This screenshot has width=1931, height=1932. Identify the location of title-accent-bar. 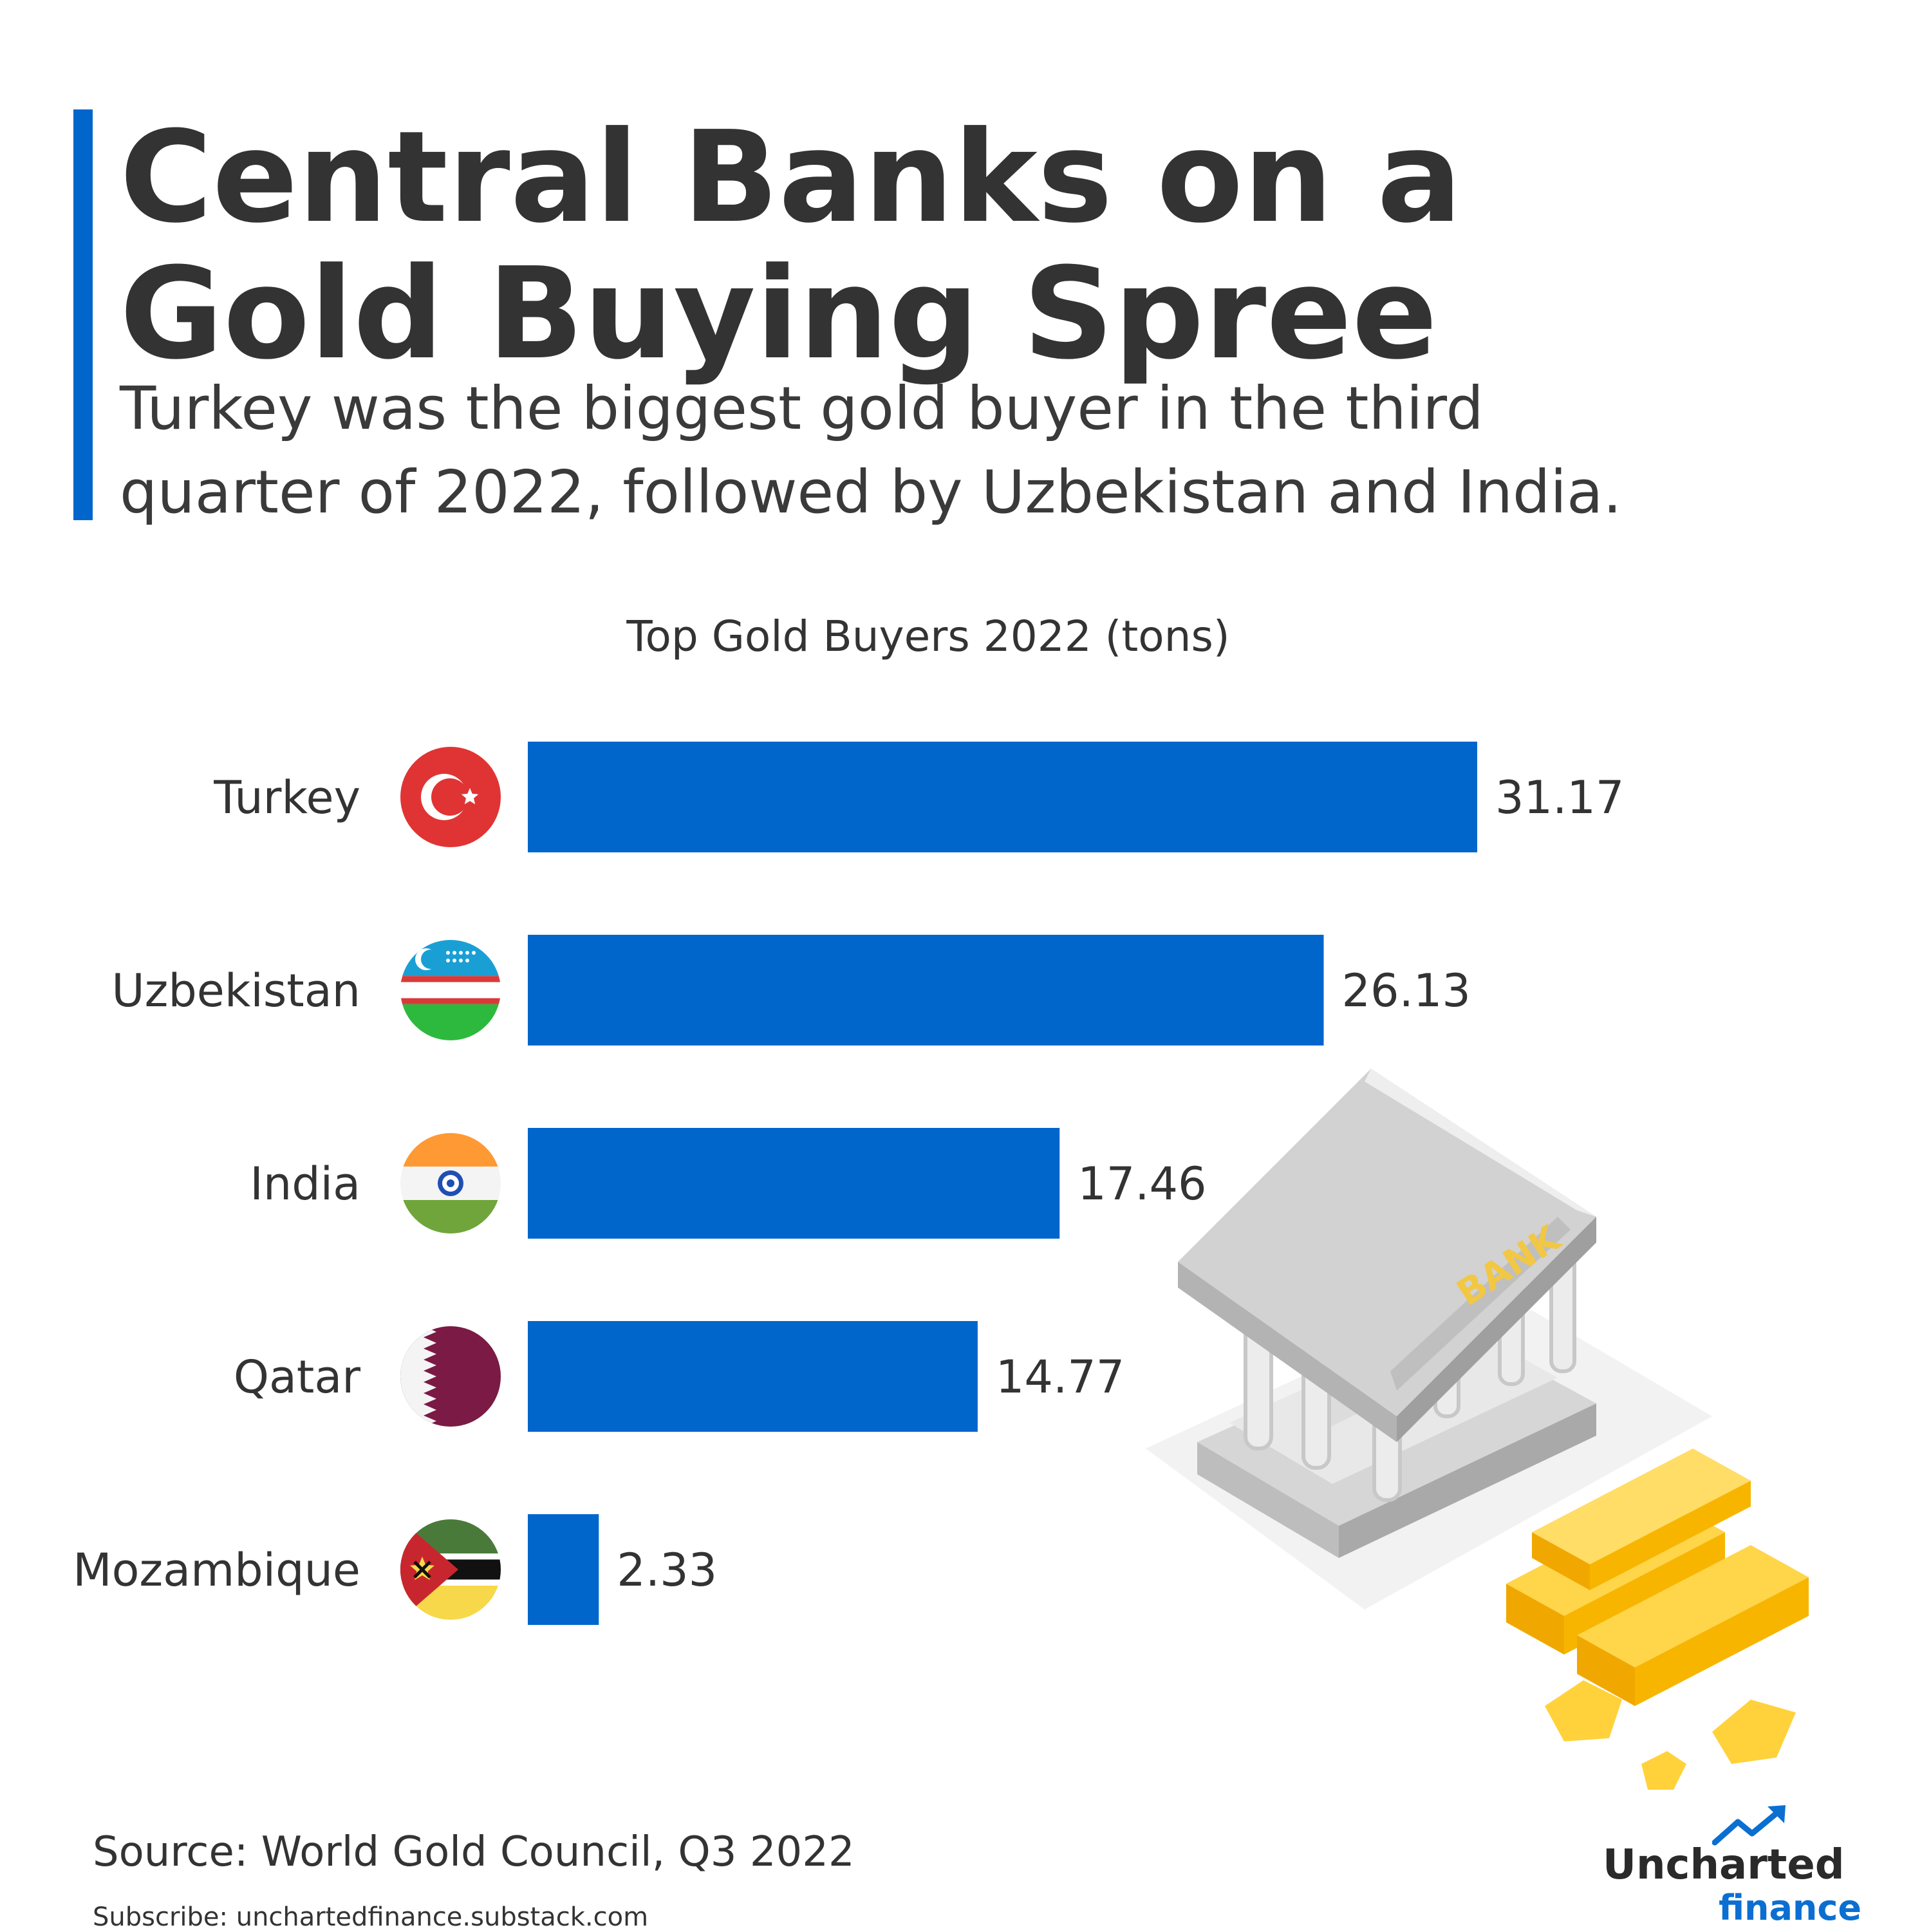
(83, 314).